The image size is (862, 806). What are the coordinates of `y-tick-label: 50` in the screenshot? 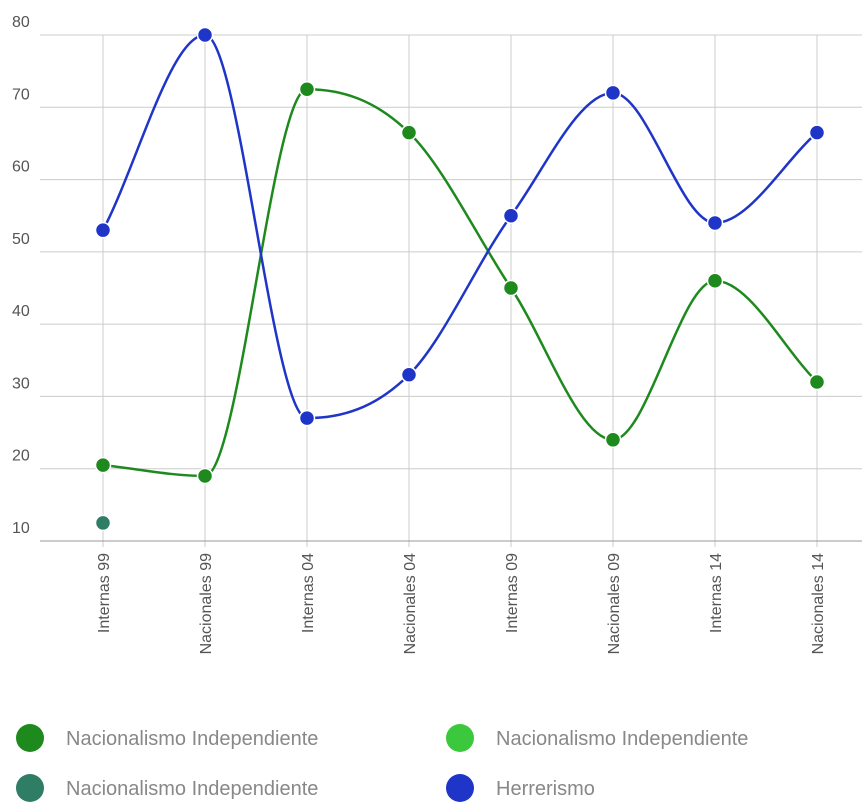 It's located at (21, 239).